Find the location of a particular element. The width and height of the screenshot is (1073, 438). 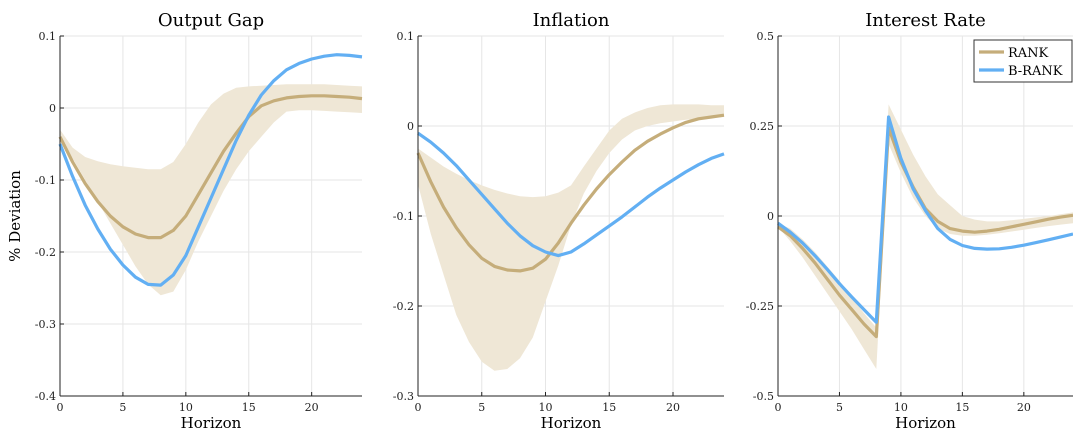

y-tick-label: -0.25 is located at coordinates (760, 306).